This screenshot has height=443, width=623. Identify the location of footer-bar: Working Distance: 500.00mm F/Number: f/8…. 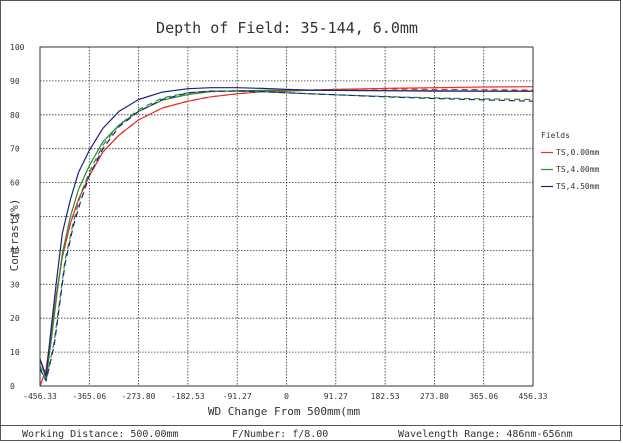
(311, 434).